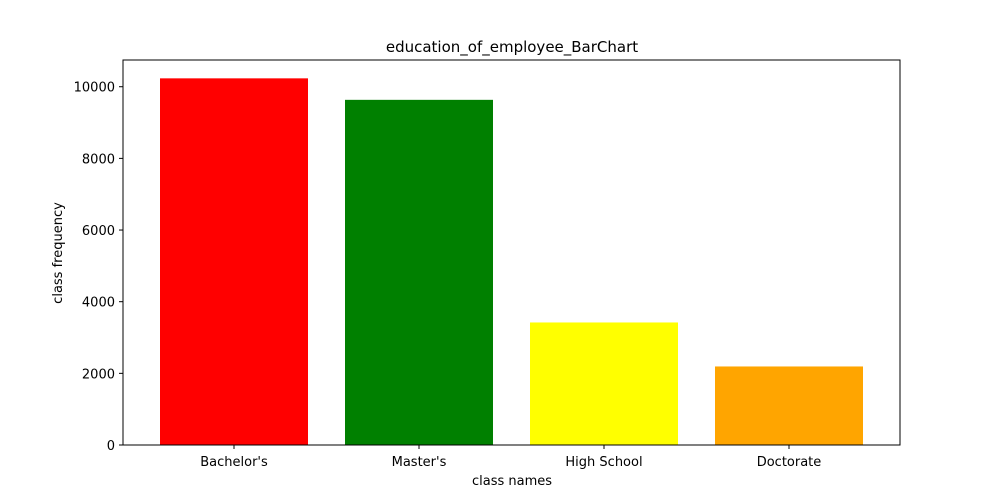  What do you see at coordinates (419, 462) in the screenshot?
I see `x-tick-label: Master's` at bounding box center [419, 462].